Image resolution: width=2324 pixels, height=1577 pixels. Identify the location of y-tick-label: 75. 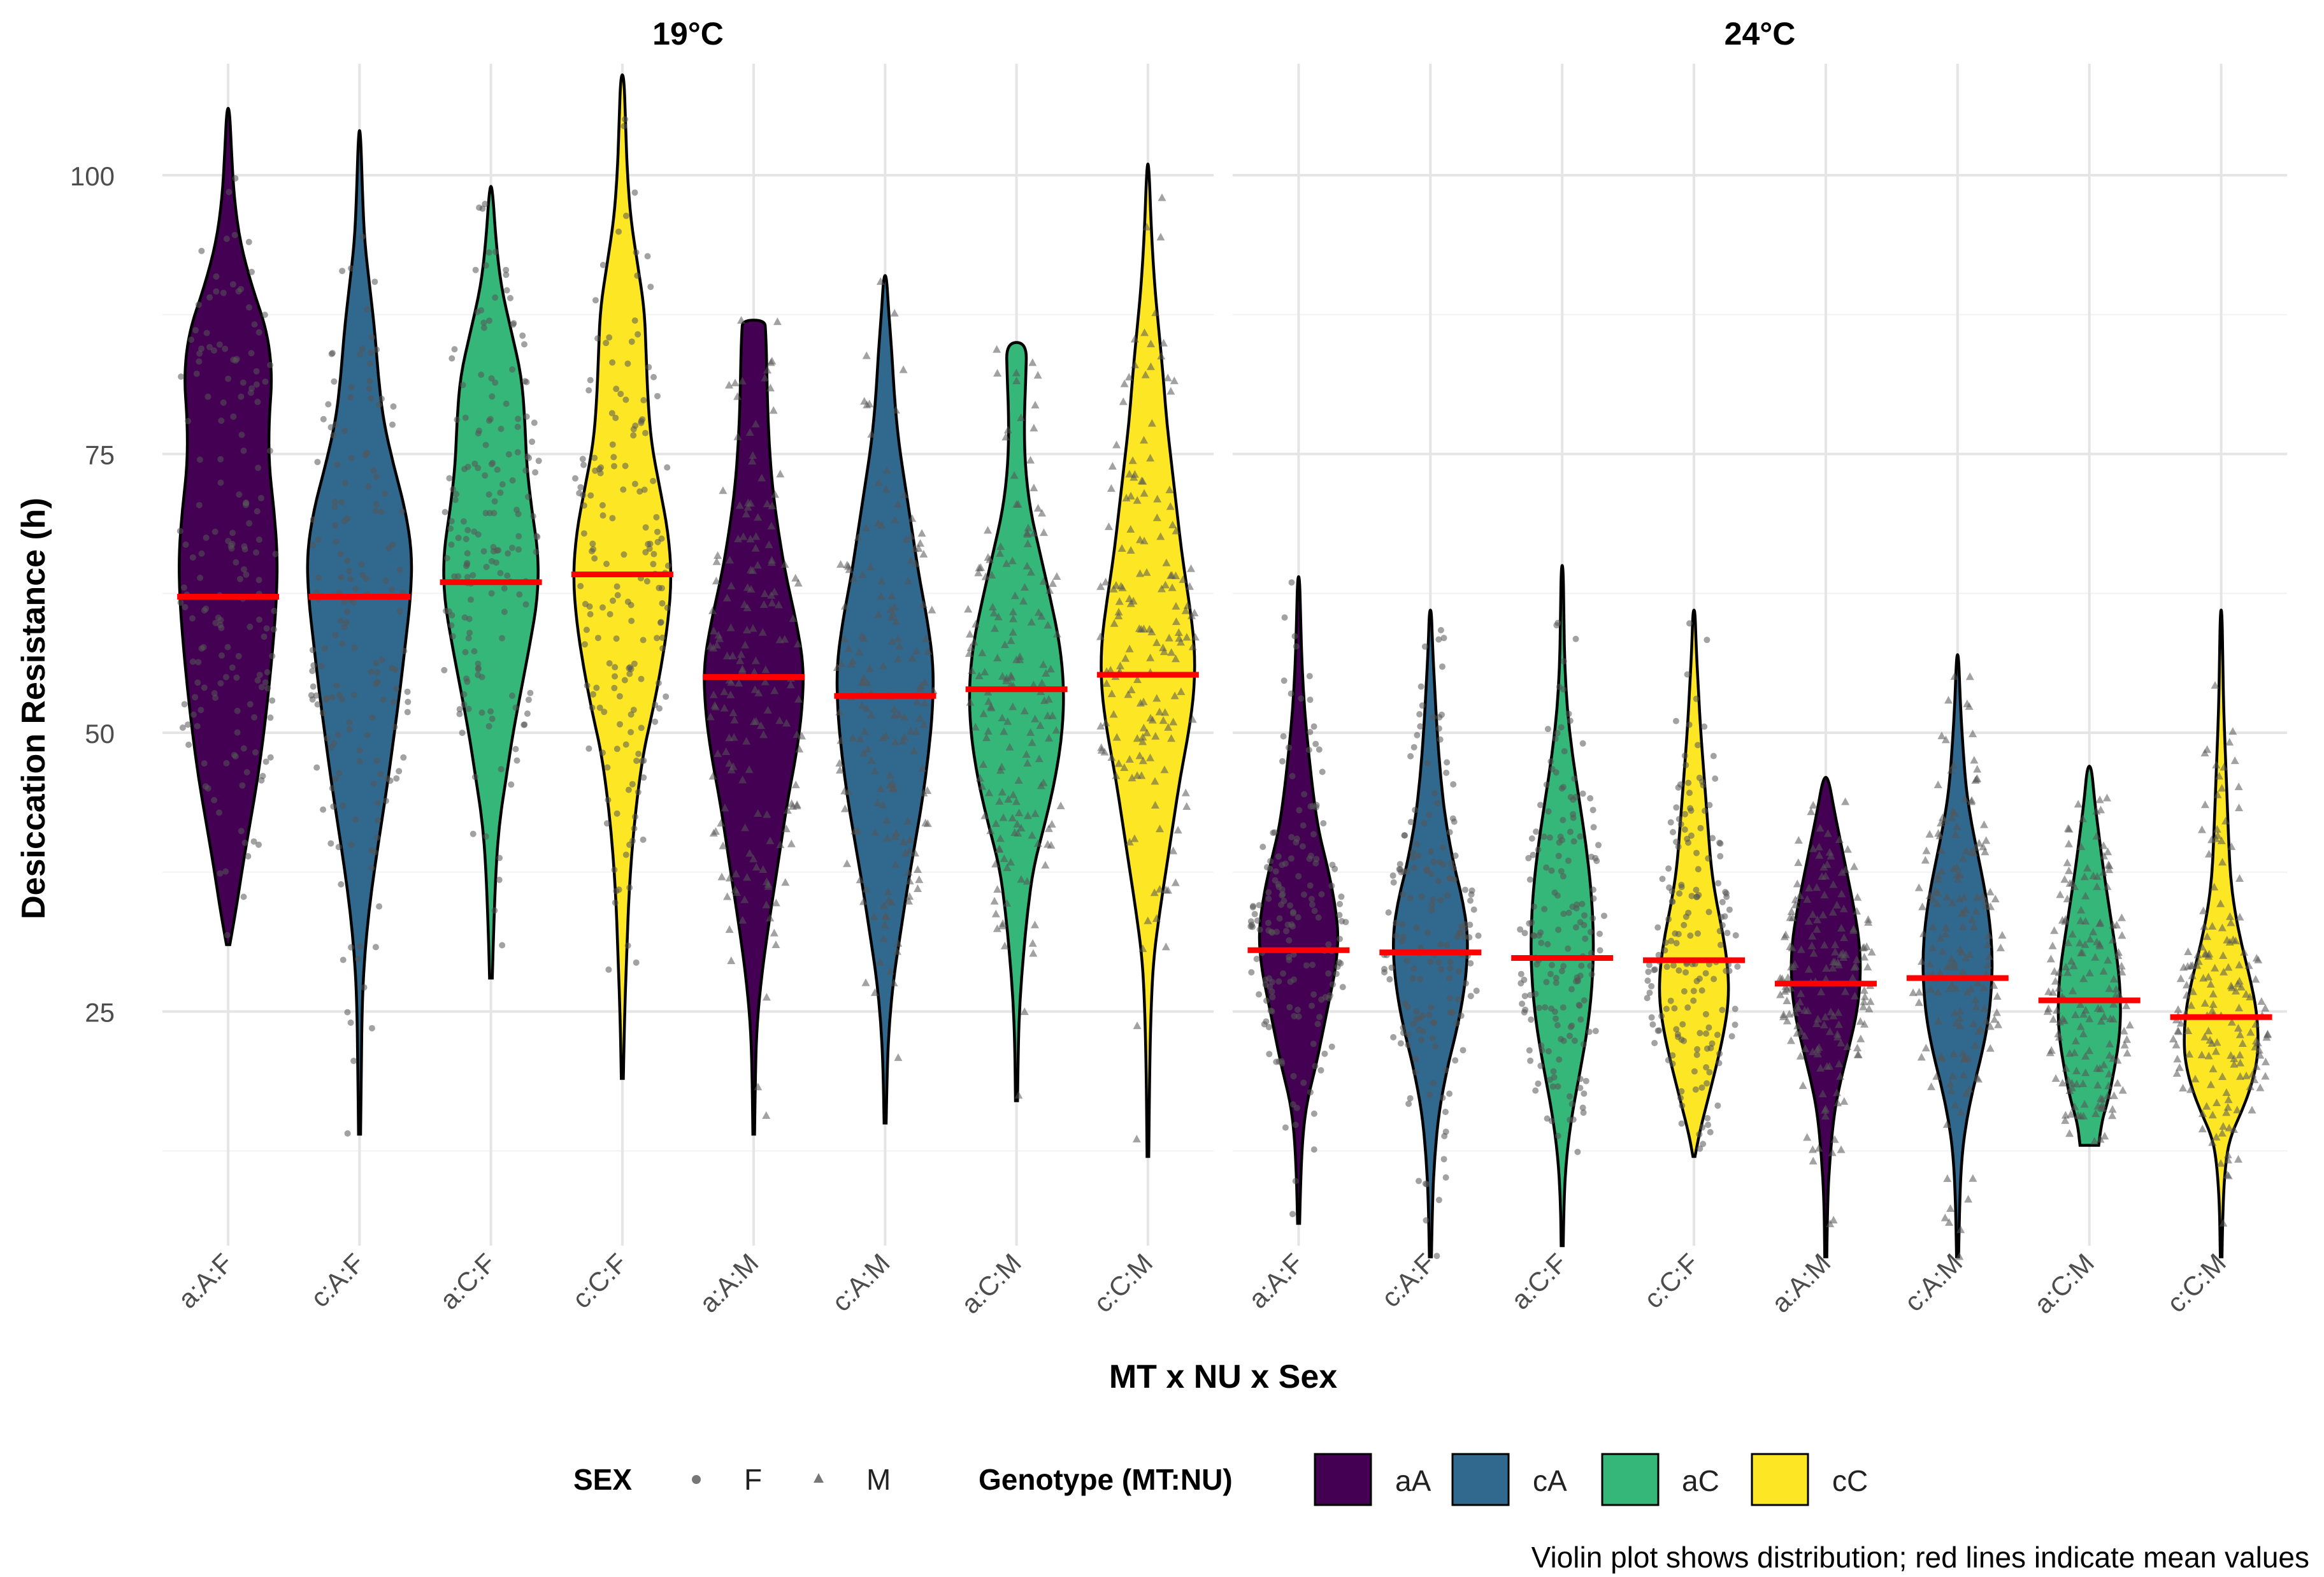
(100, 455).